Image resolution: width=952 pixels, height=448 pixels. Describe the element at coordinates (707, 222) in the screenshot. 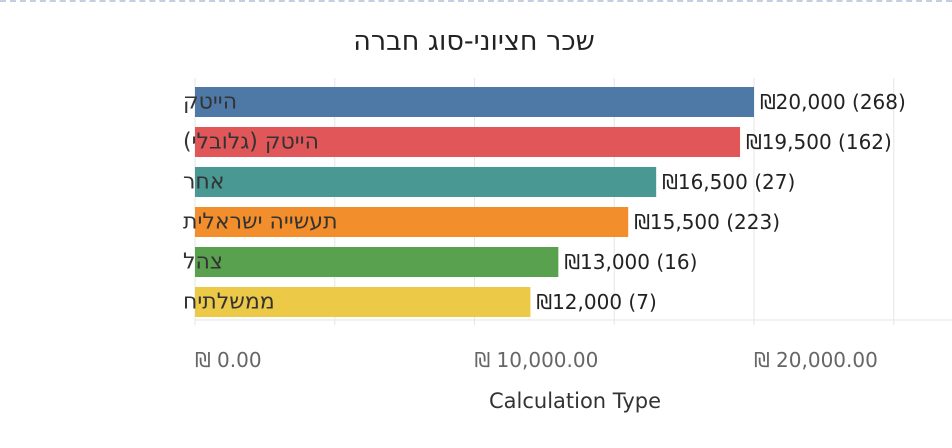

I see `data-label: ₪15,500 (223)` at that location.